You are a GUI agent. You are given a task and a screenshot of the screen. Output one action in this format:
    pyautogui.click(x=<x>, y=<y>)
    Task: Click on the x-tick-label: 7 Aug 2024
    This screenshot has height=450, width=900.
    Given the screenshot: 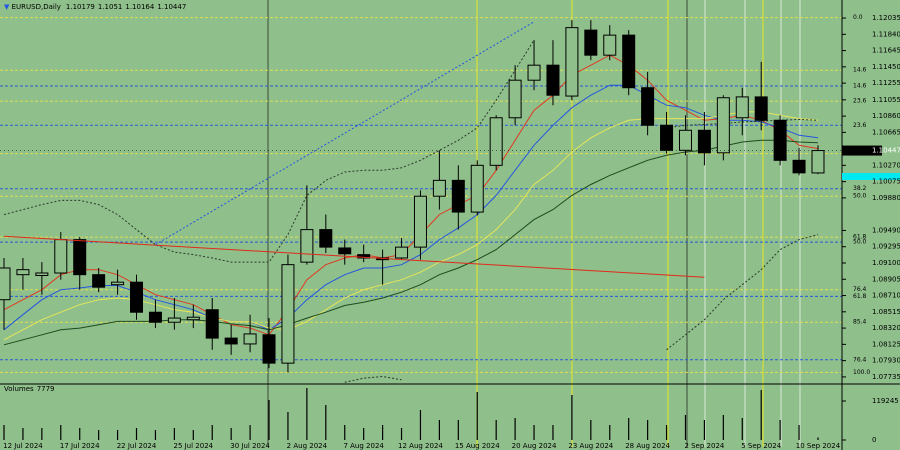 What is the action you would take?
    pyautogui.click(x=363, y=446)
    